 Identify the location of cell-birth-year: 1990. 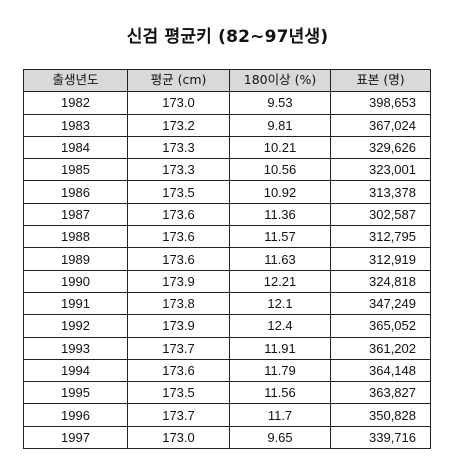
(75, 281).